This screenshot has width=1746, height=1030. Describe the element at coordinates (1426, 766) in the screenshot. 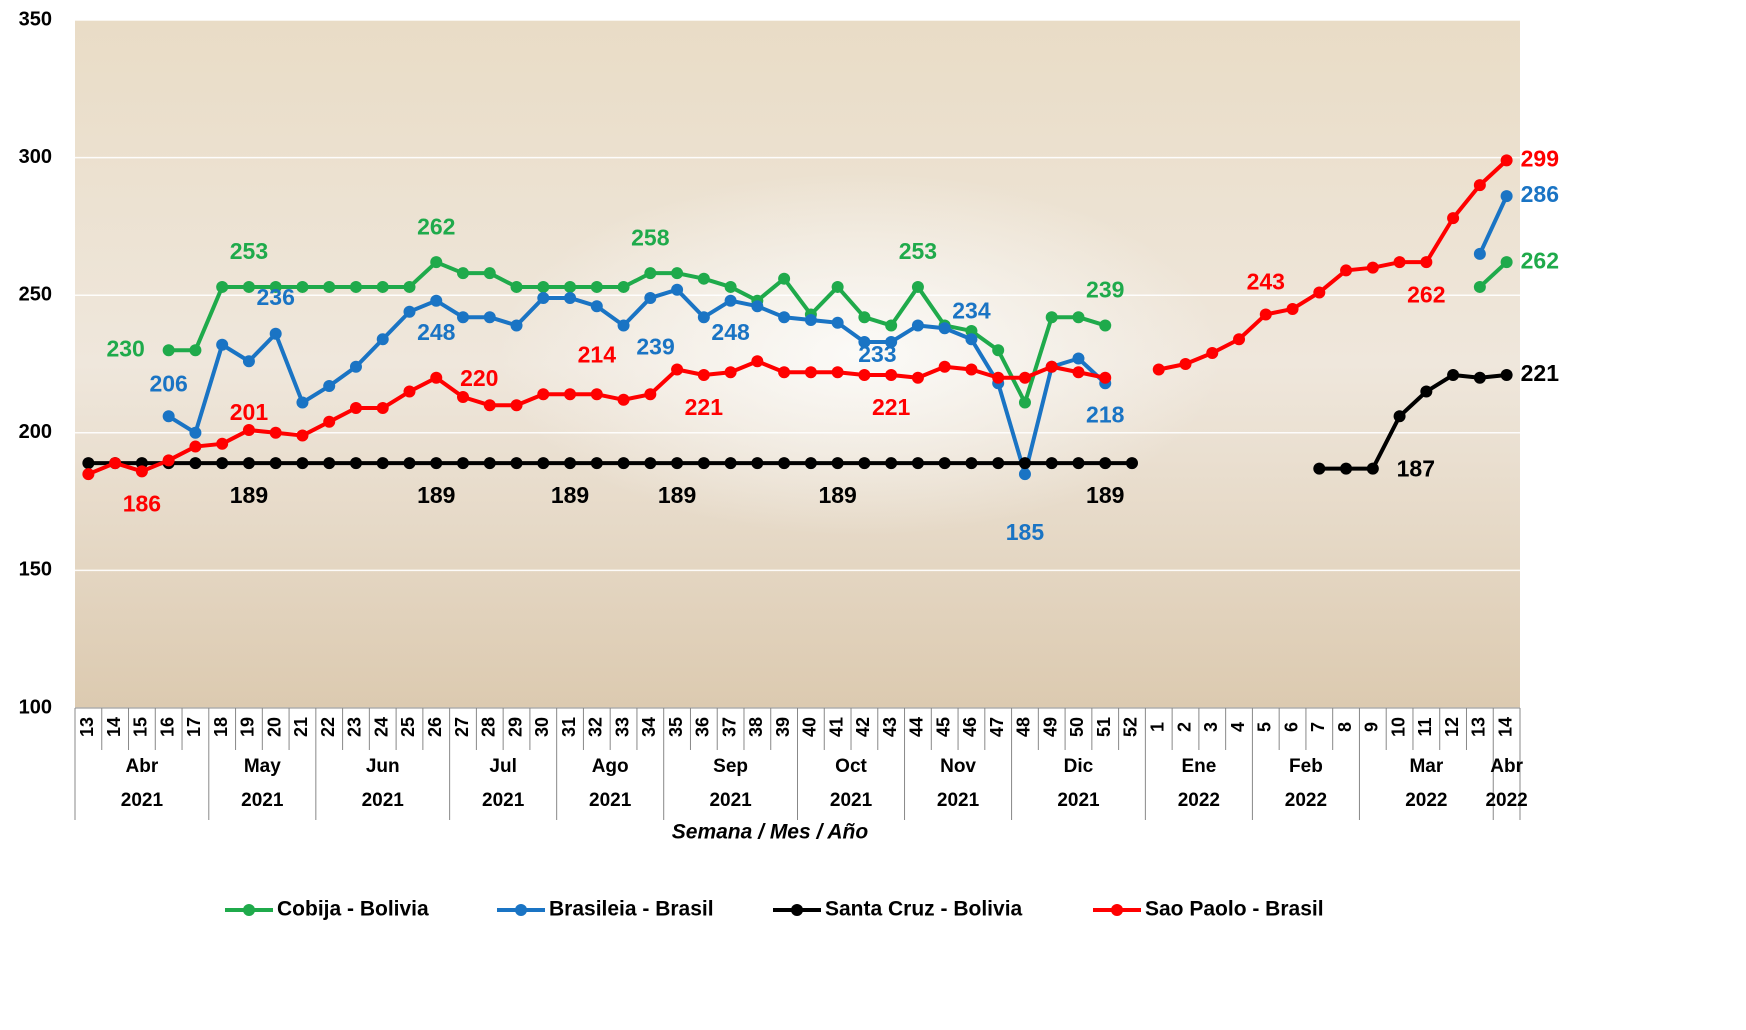

I see `month-label: Mar` at that location.